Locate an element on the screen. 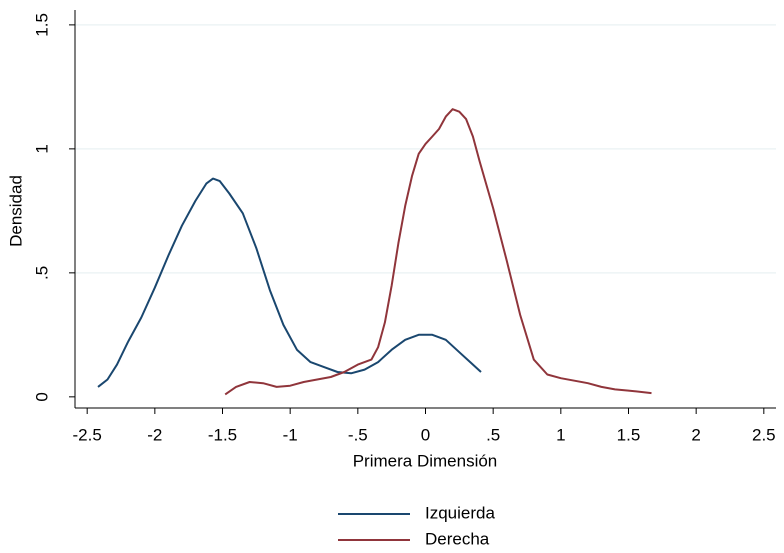 Image resolution: width=784 pixels, height=553 pixels. x-axis-title: Primera Dimensión is located at coordinates (425, 460).